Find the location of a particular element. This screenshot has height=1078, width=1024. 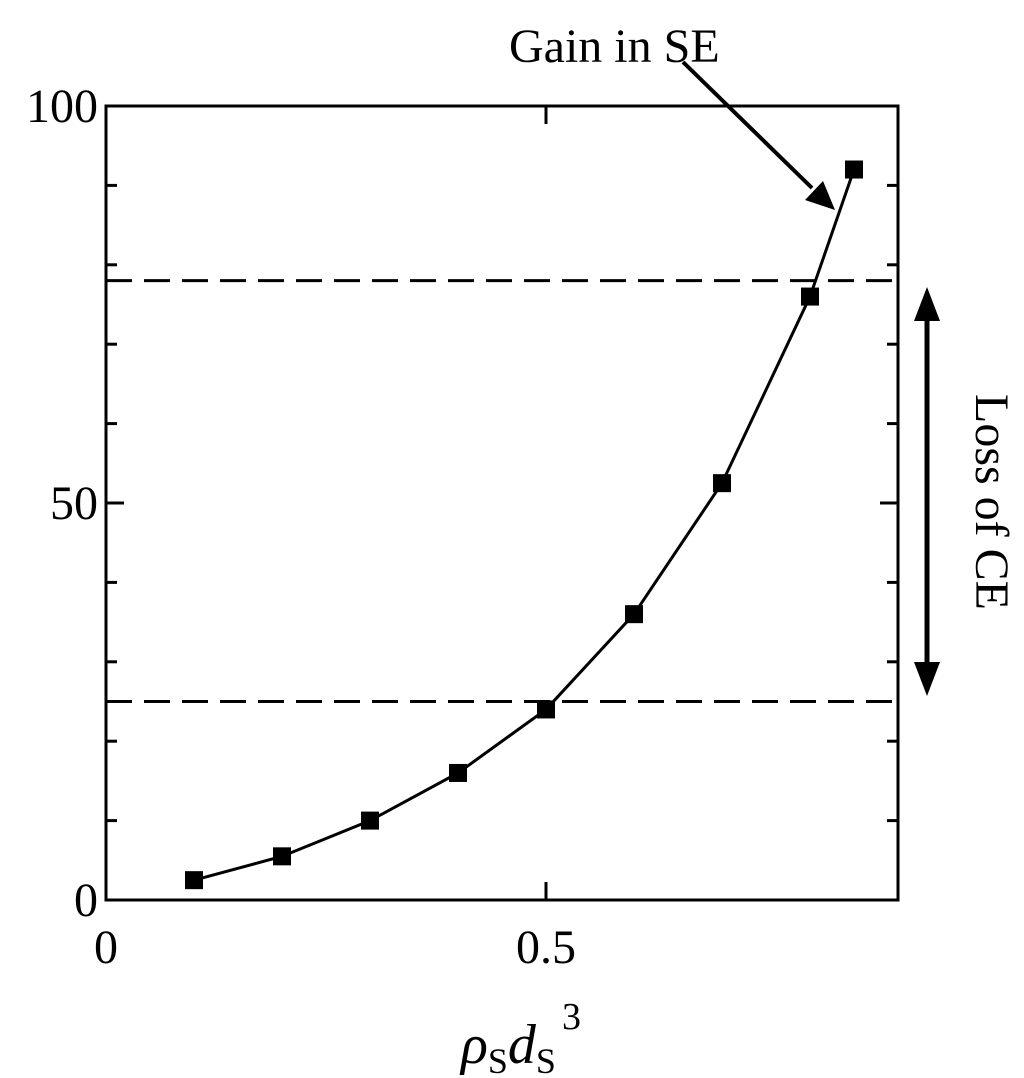

x-axis-label: ρSdS3 is located at coordinates (520, 1037).